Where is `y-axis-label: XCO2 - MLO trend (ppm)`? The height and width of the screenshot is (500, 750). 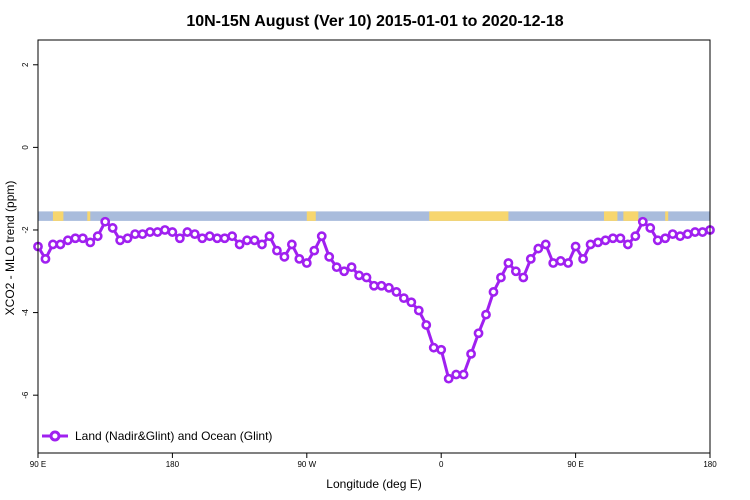 y-axis-label: XCO2 - MLO trend (ppm) is located at coordinates (10, 248).